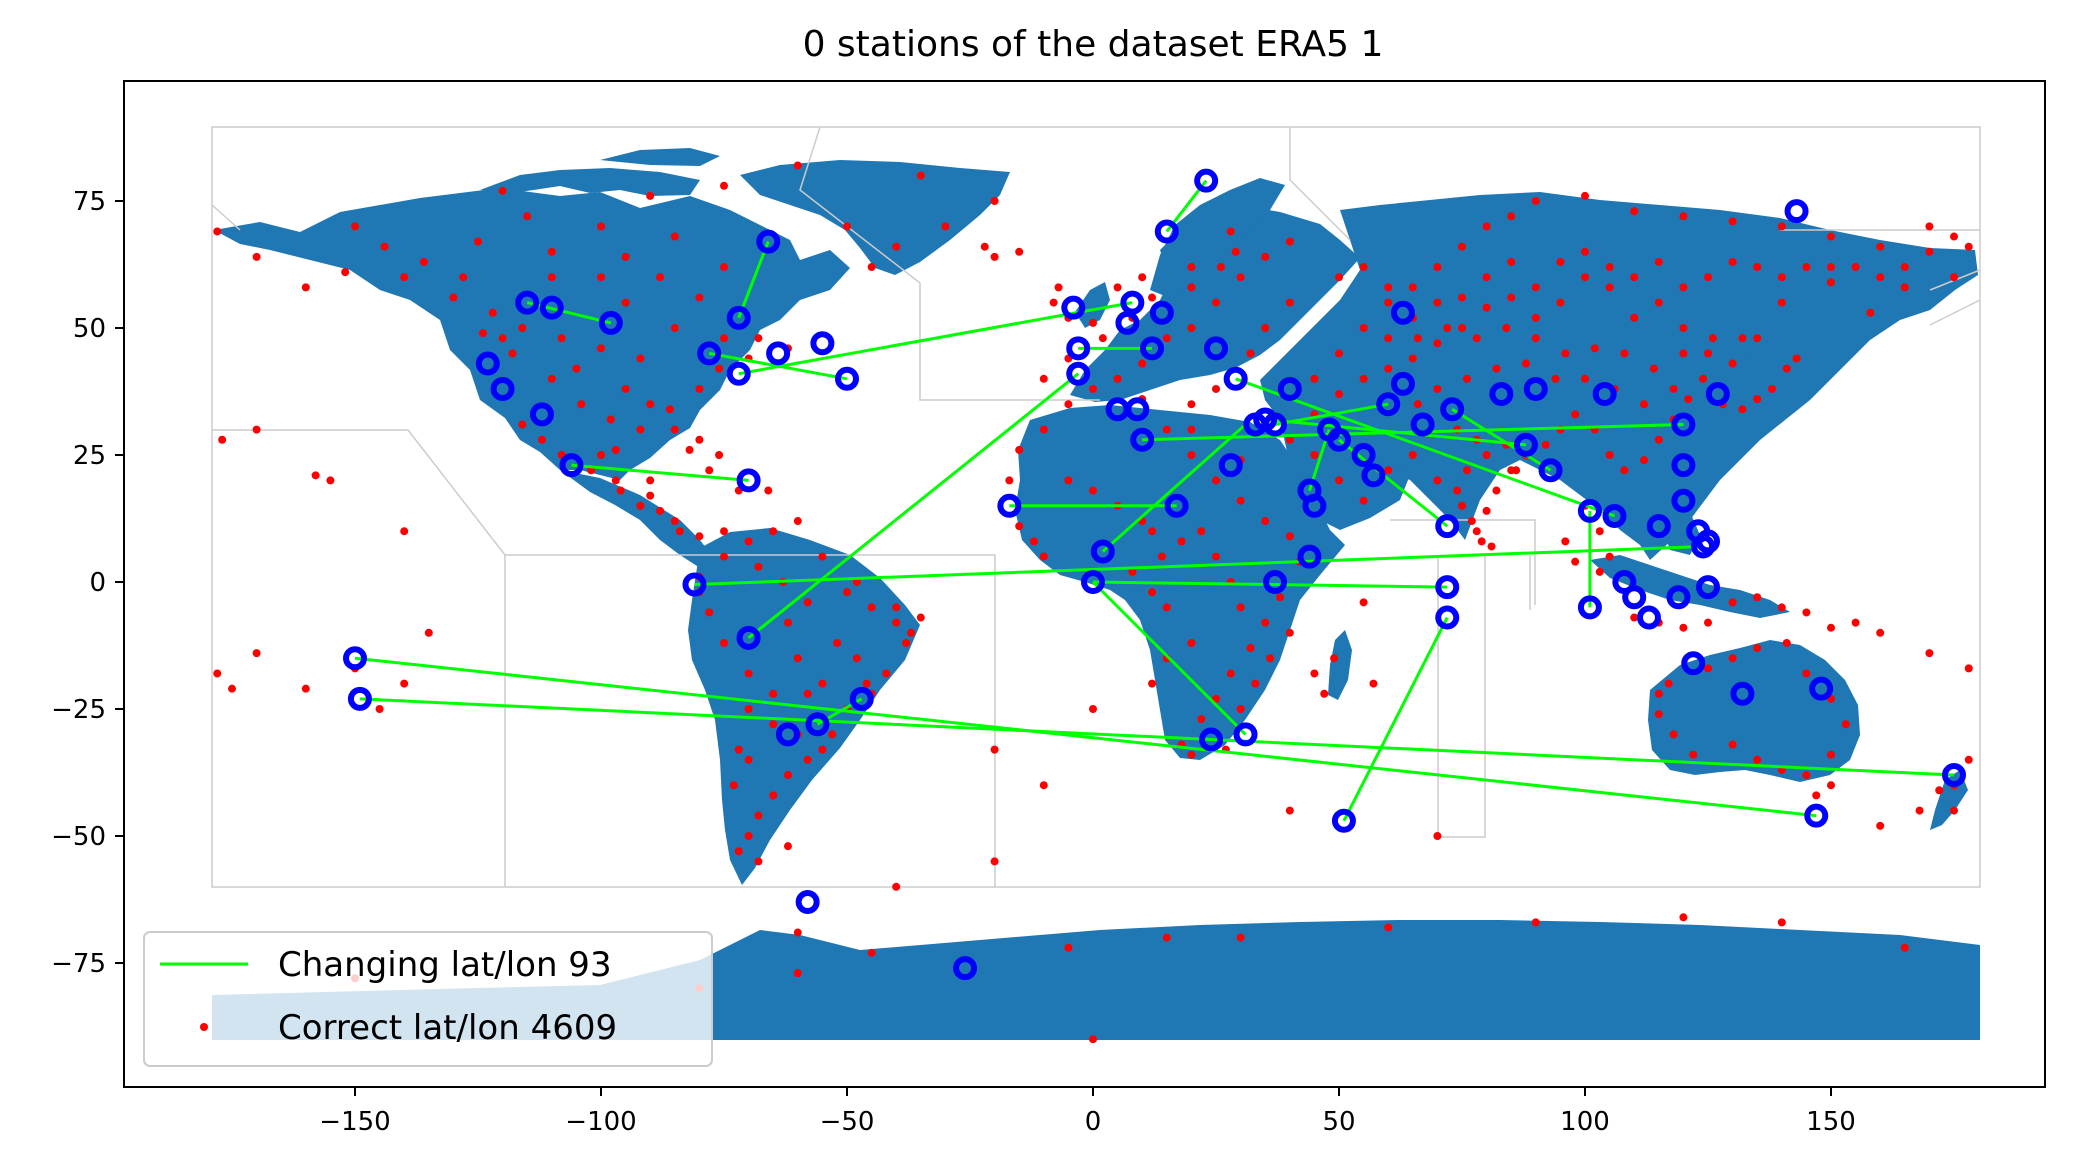  Describe the element at coordinates (428, 999) in the screenshot. I see `legend-box` at that location.